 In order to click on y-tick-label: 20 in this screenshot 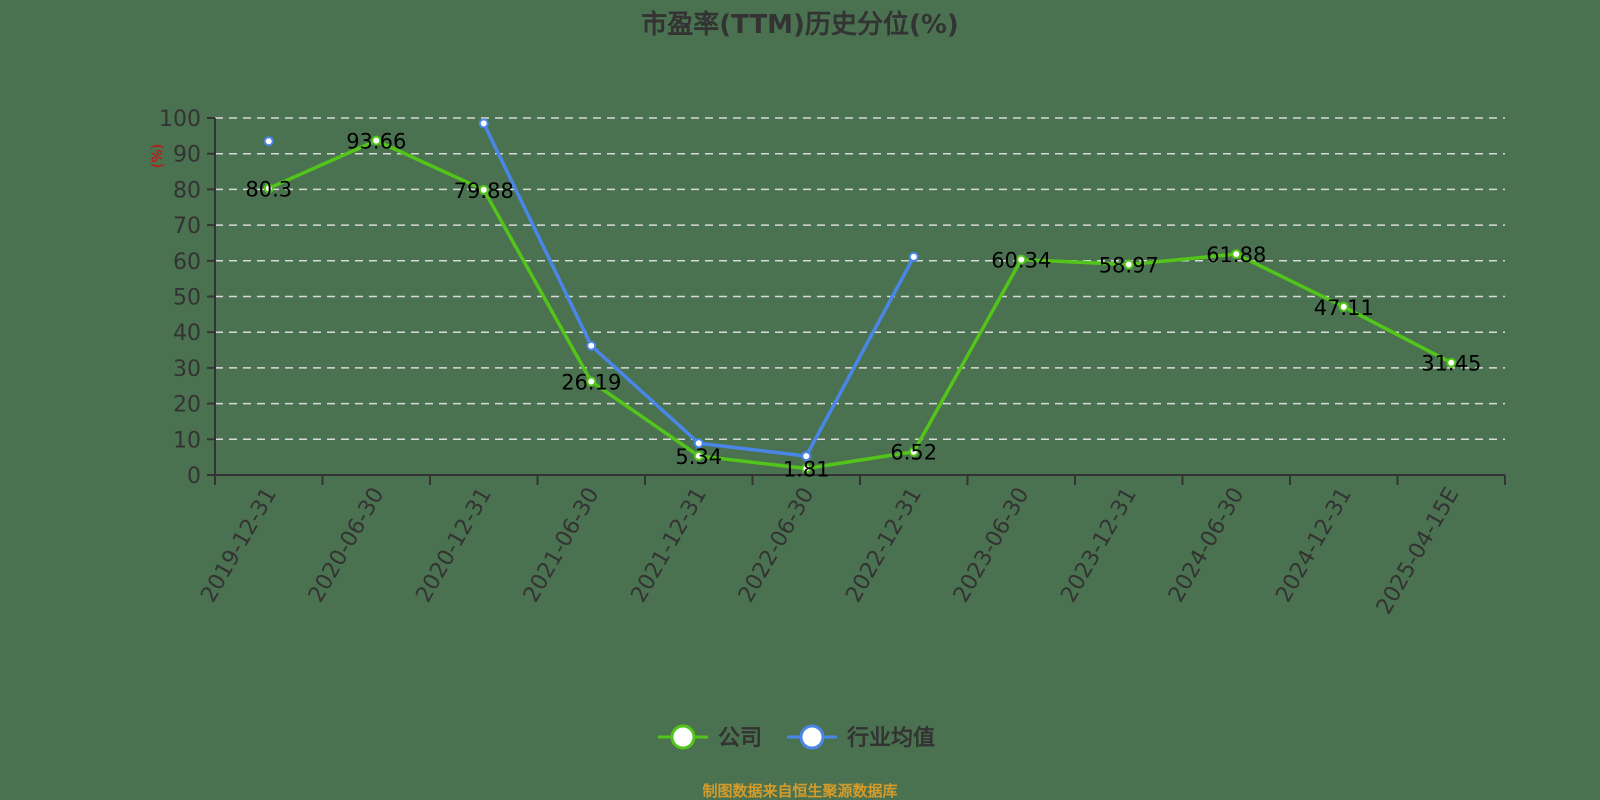, I will do `click(187, 405)`.